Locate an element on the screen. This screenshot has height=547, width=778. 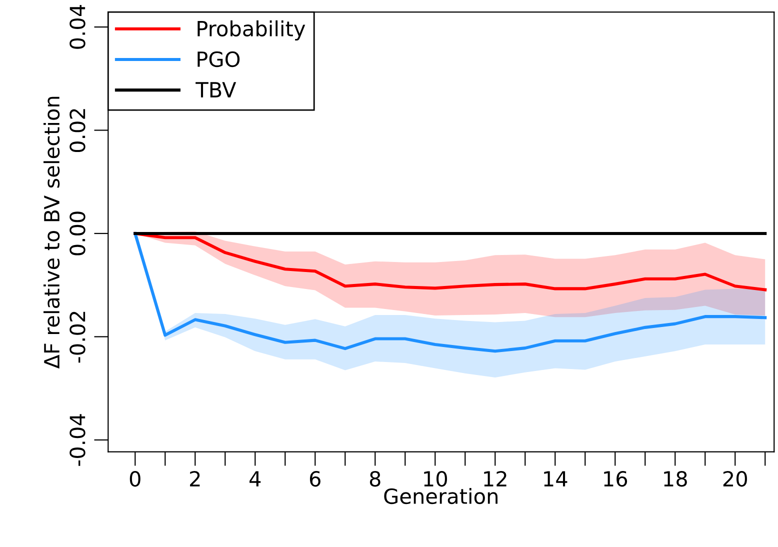
legend-label: TBV is located at coordinates (216, 90).